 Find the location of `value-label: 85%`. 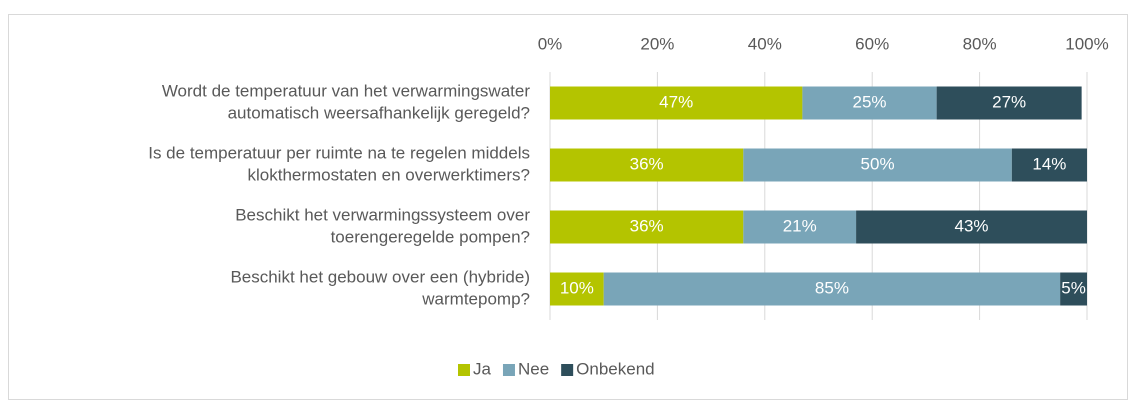

value-label: 85% is located at coordinates (832, 287).